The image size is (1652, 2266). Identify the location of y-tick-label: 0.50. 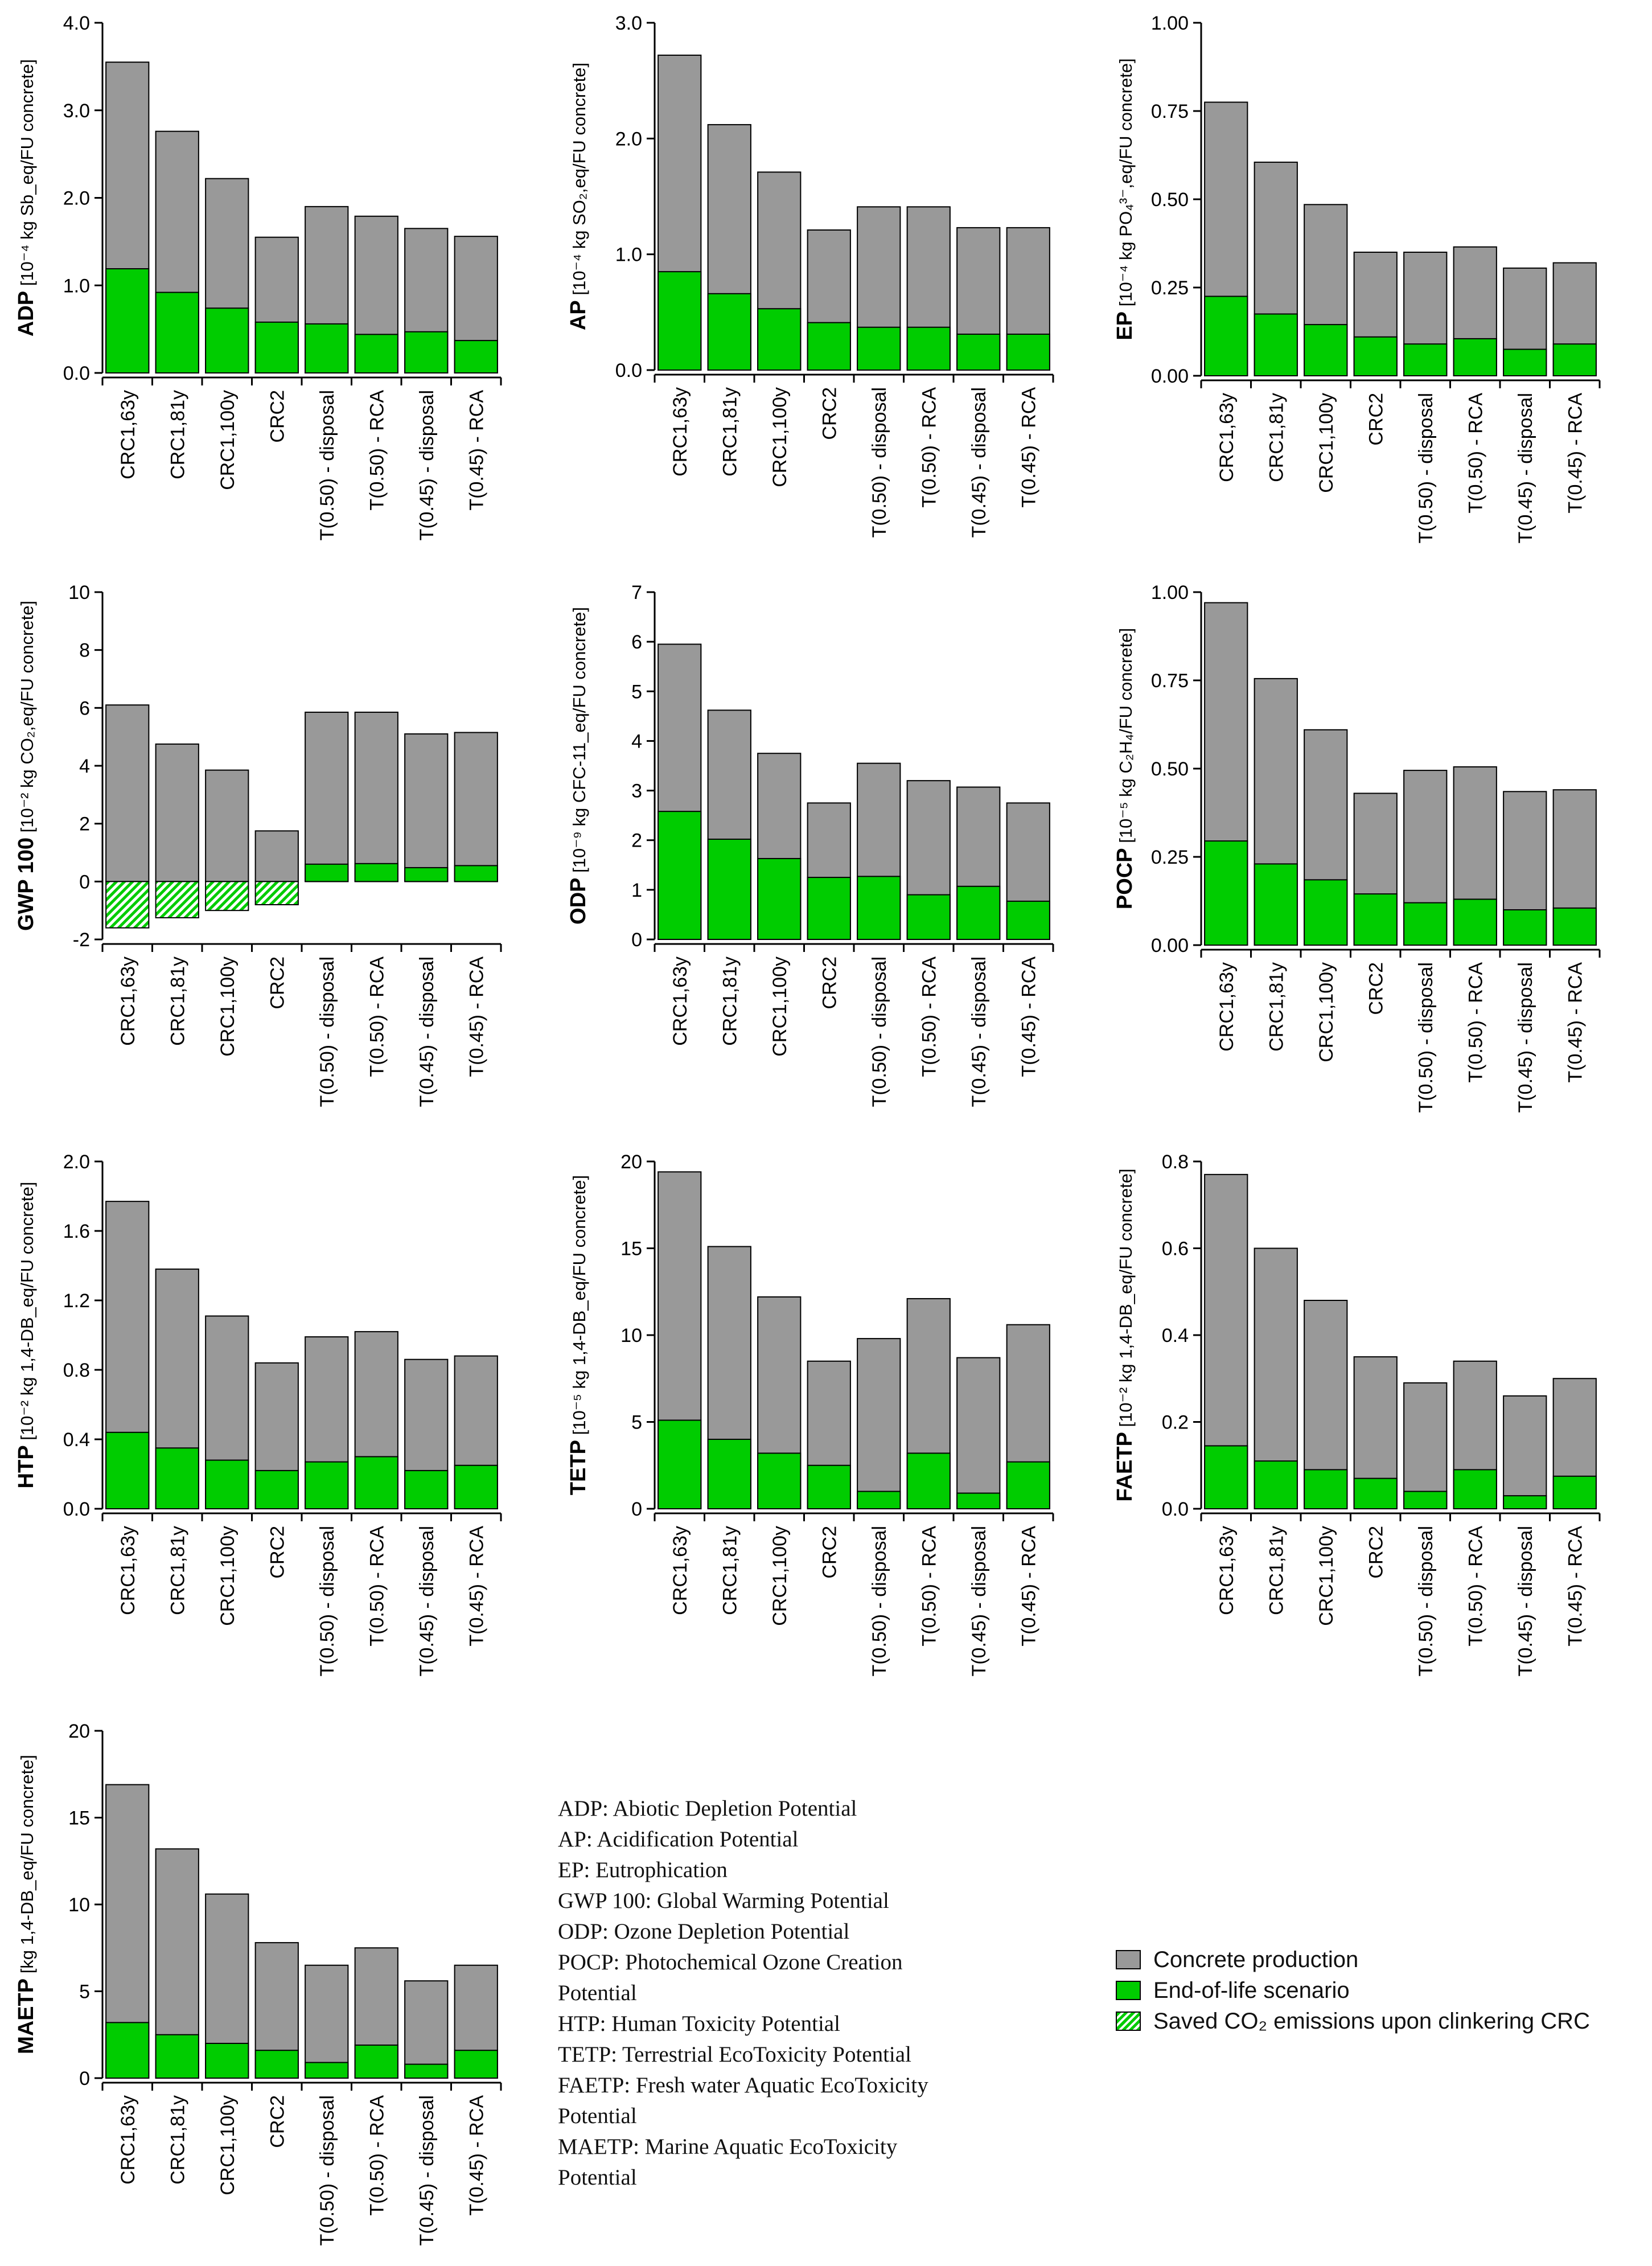
(1170, 200).